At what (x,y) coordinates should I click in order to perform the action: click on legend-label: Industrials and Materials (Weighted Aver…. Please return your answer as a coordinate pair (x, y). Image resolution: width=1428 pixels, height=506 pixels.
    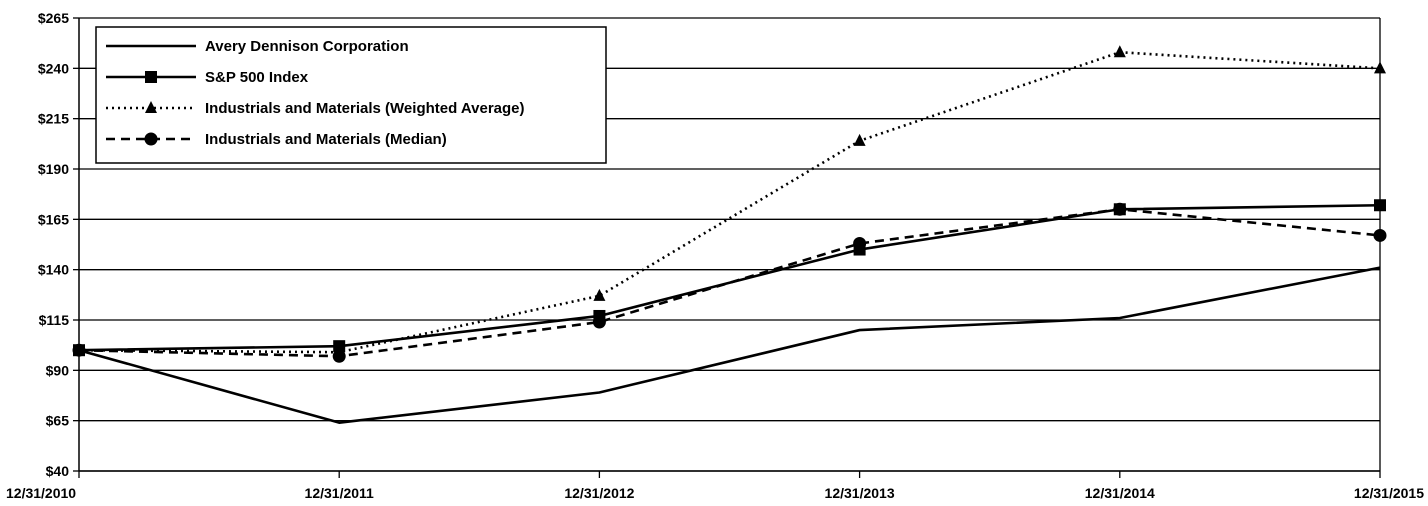
    Looking at the image, I should click on (365, 108).